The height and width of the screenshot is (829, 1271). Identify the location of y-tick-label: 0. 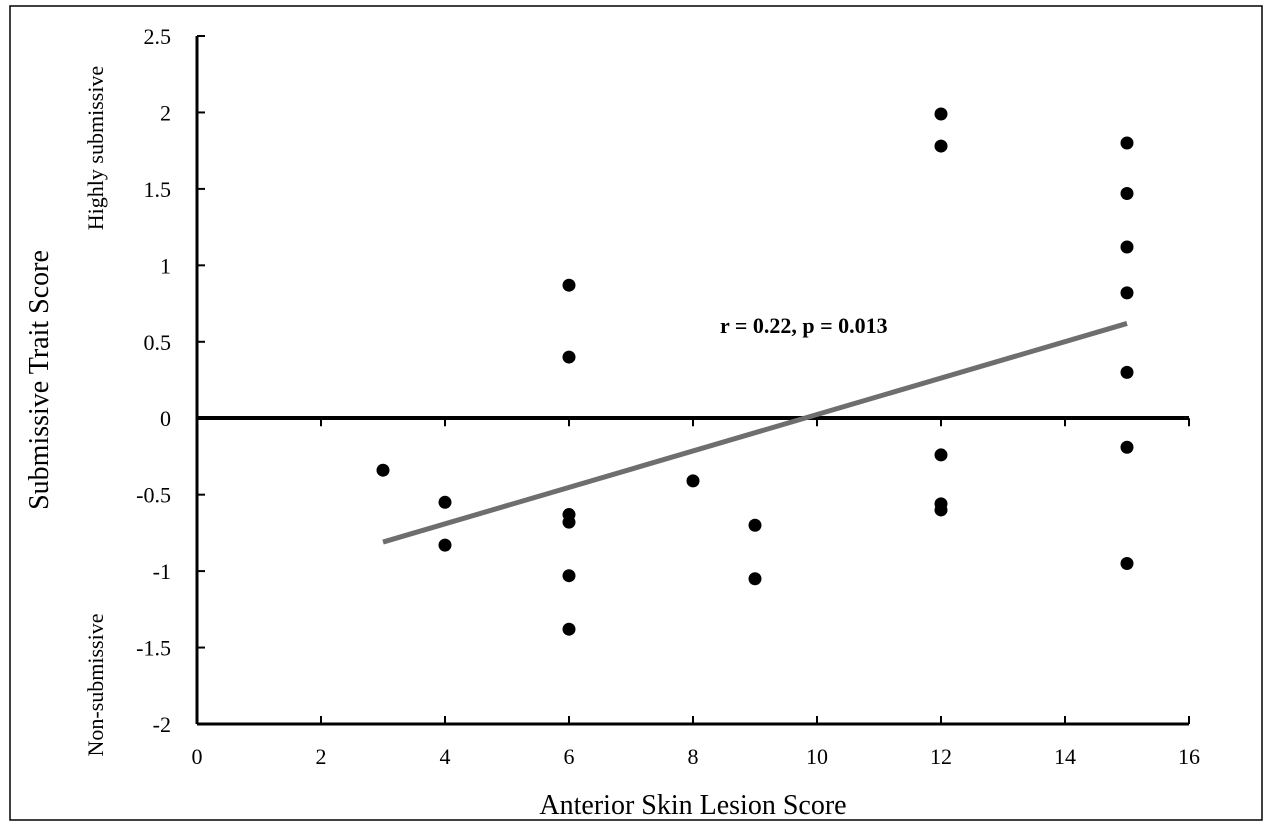
(165, 418).